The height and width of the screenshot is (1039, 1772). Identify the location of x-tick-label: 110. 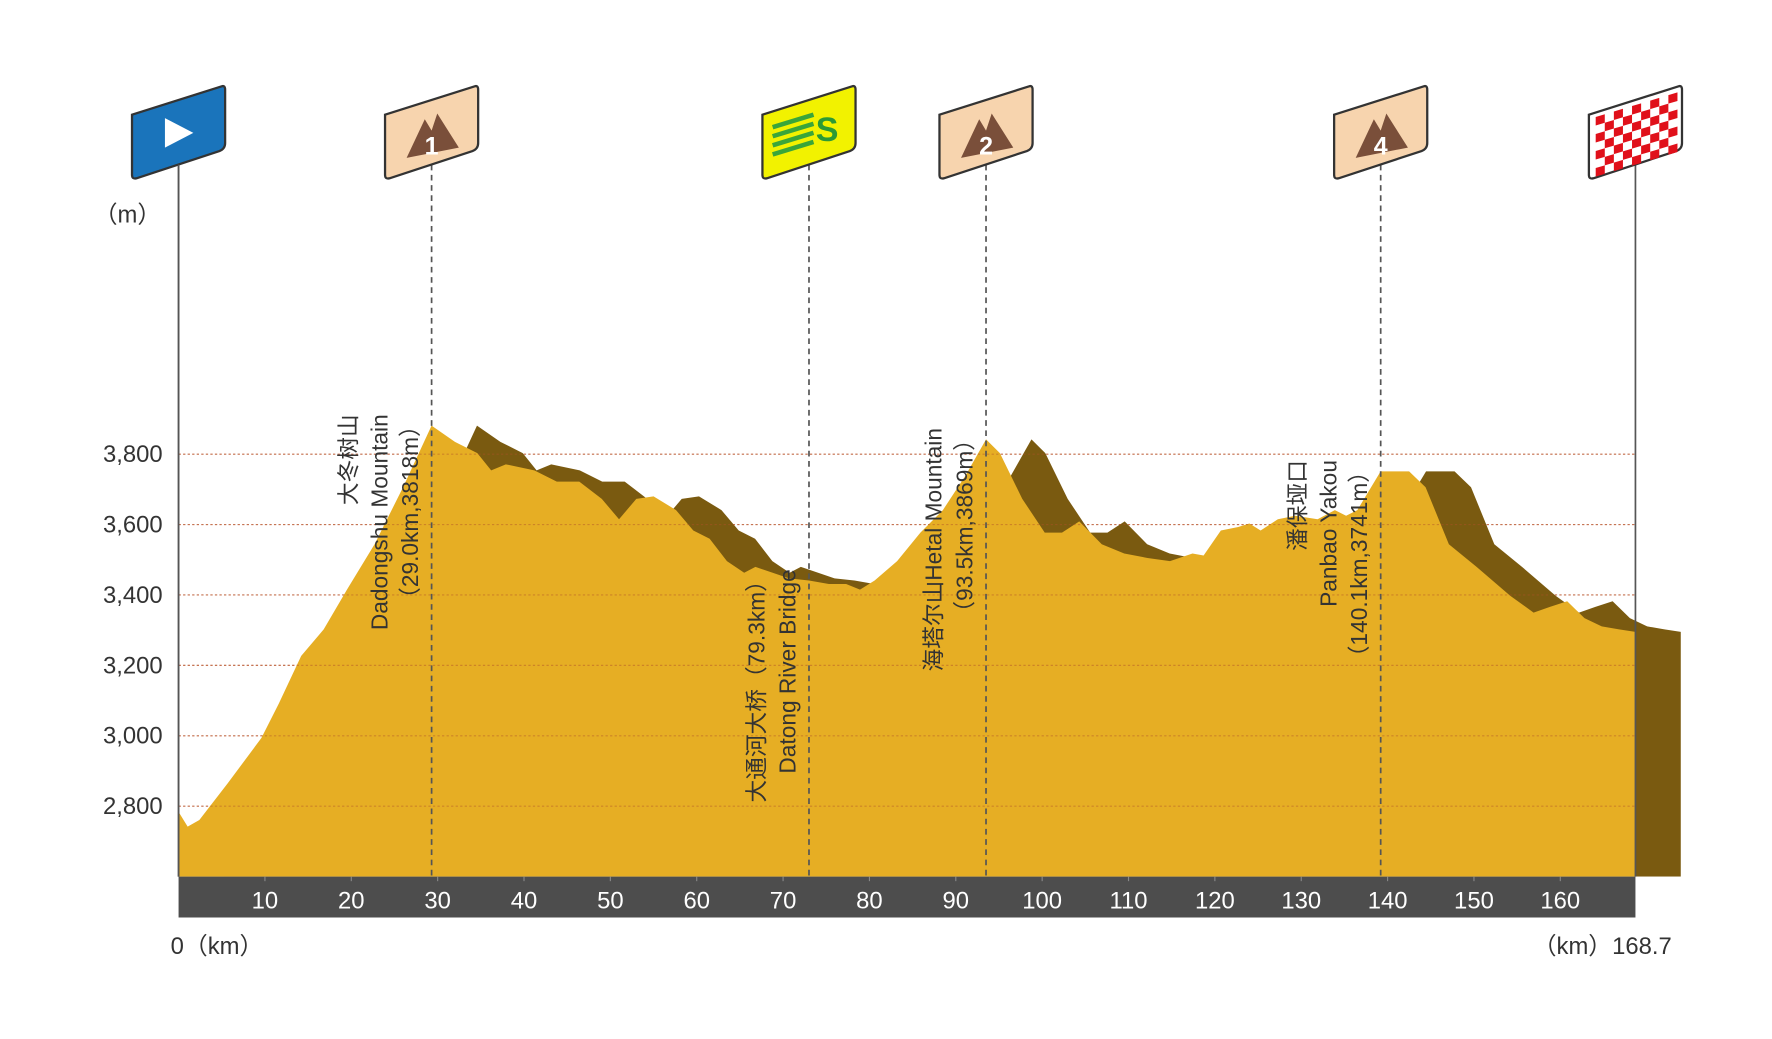
(1129, 900).